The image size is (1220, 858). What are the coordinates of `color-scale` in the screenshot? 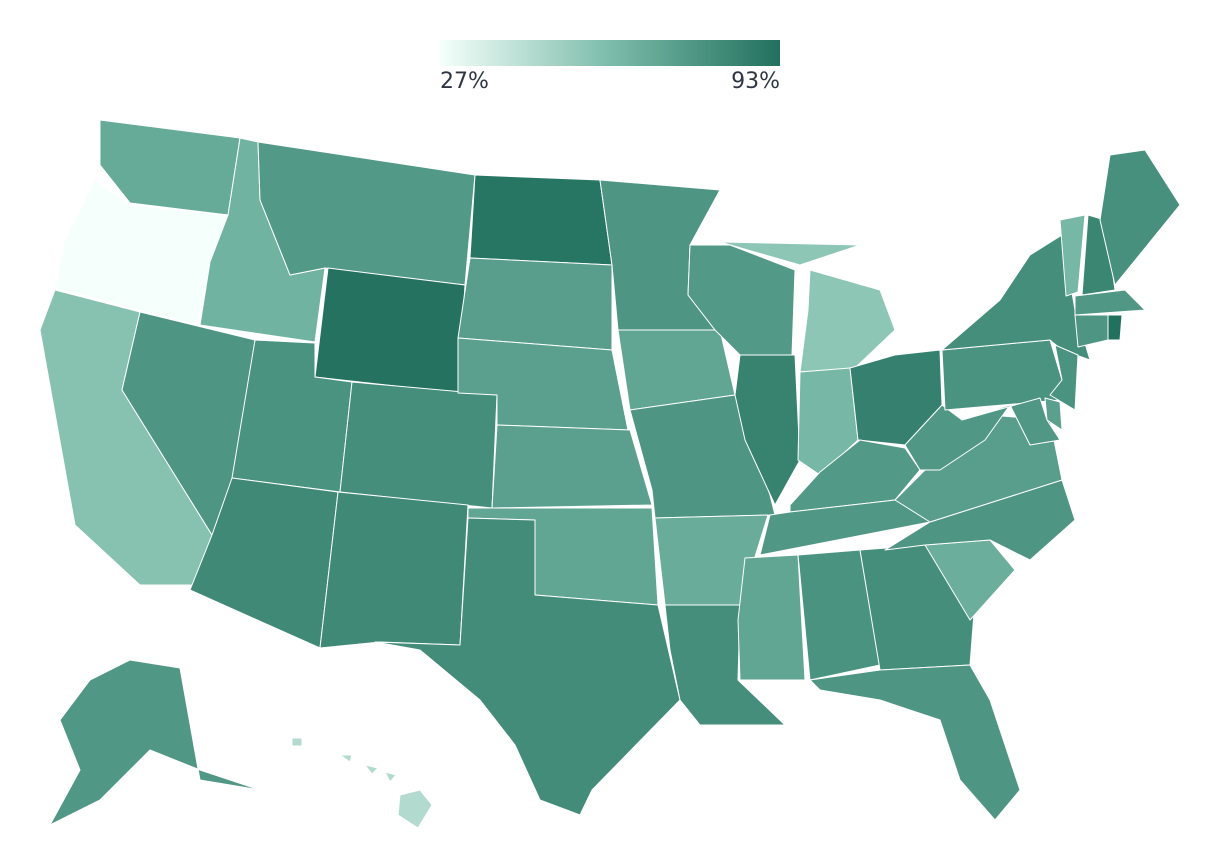 It's located at (610, 53).